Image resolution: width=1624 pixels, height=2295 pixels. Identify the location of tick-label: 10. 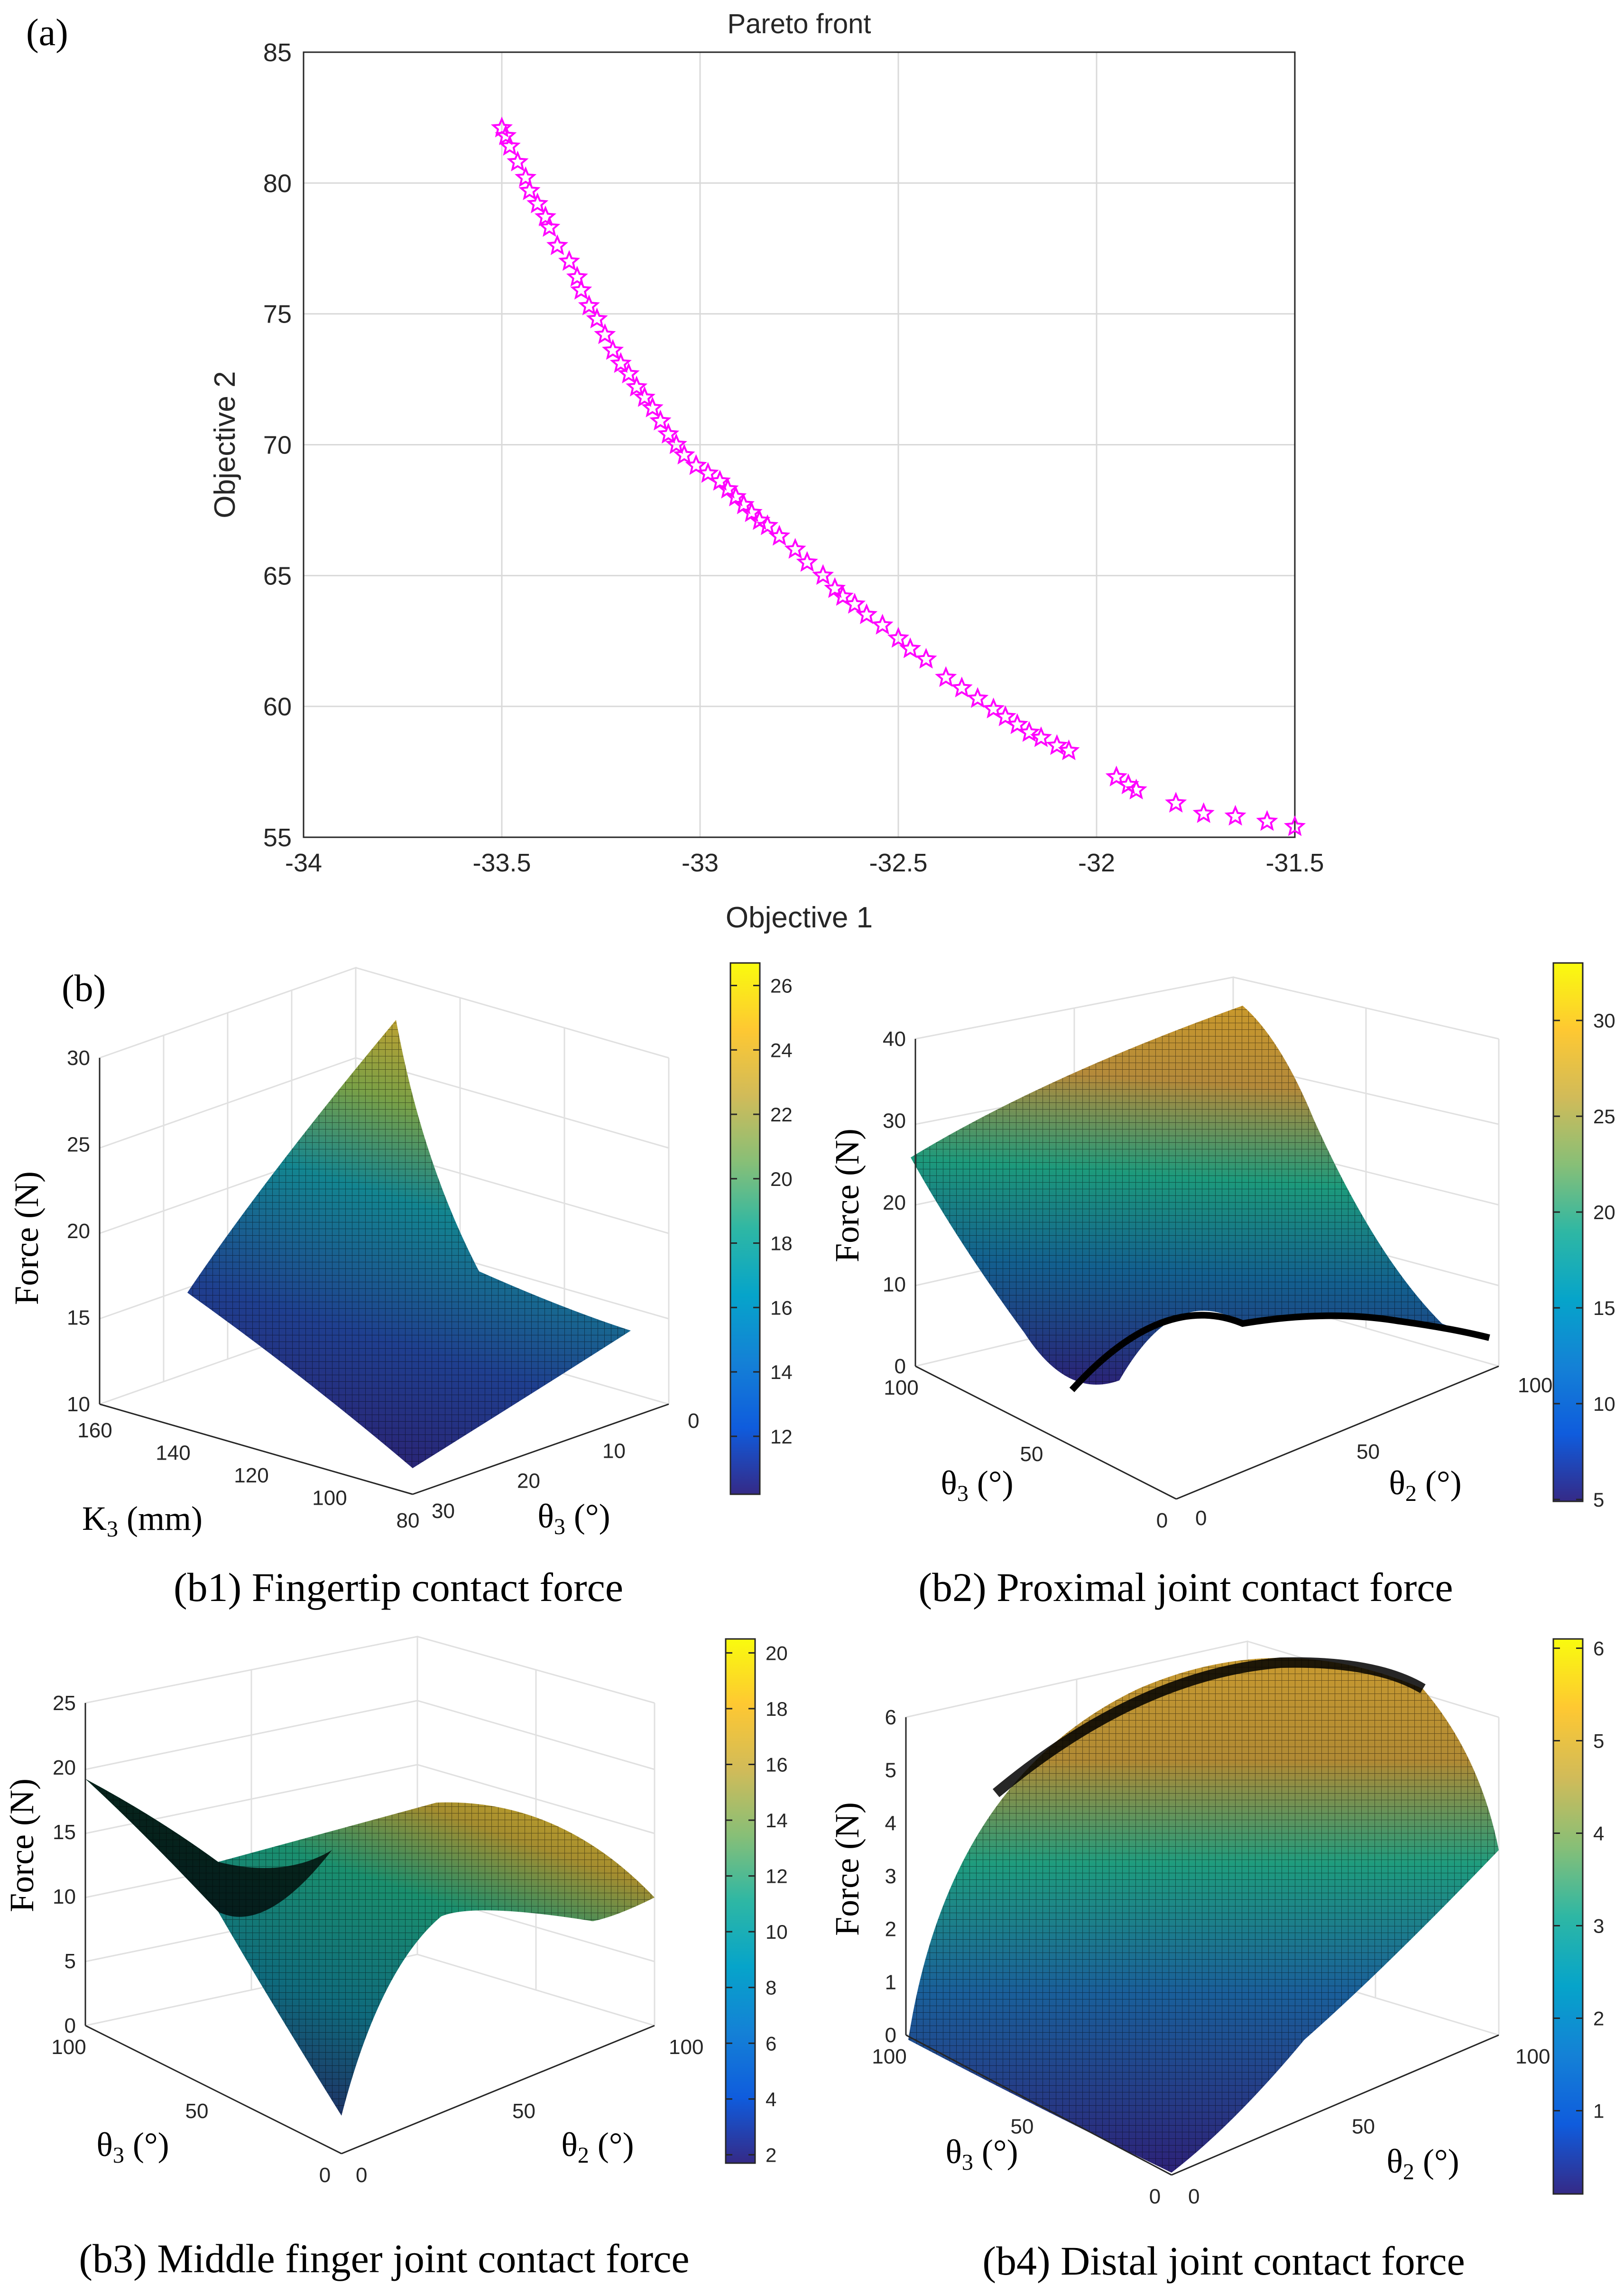
(614, 1450).